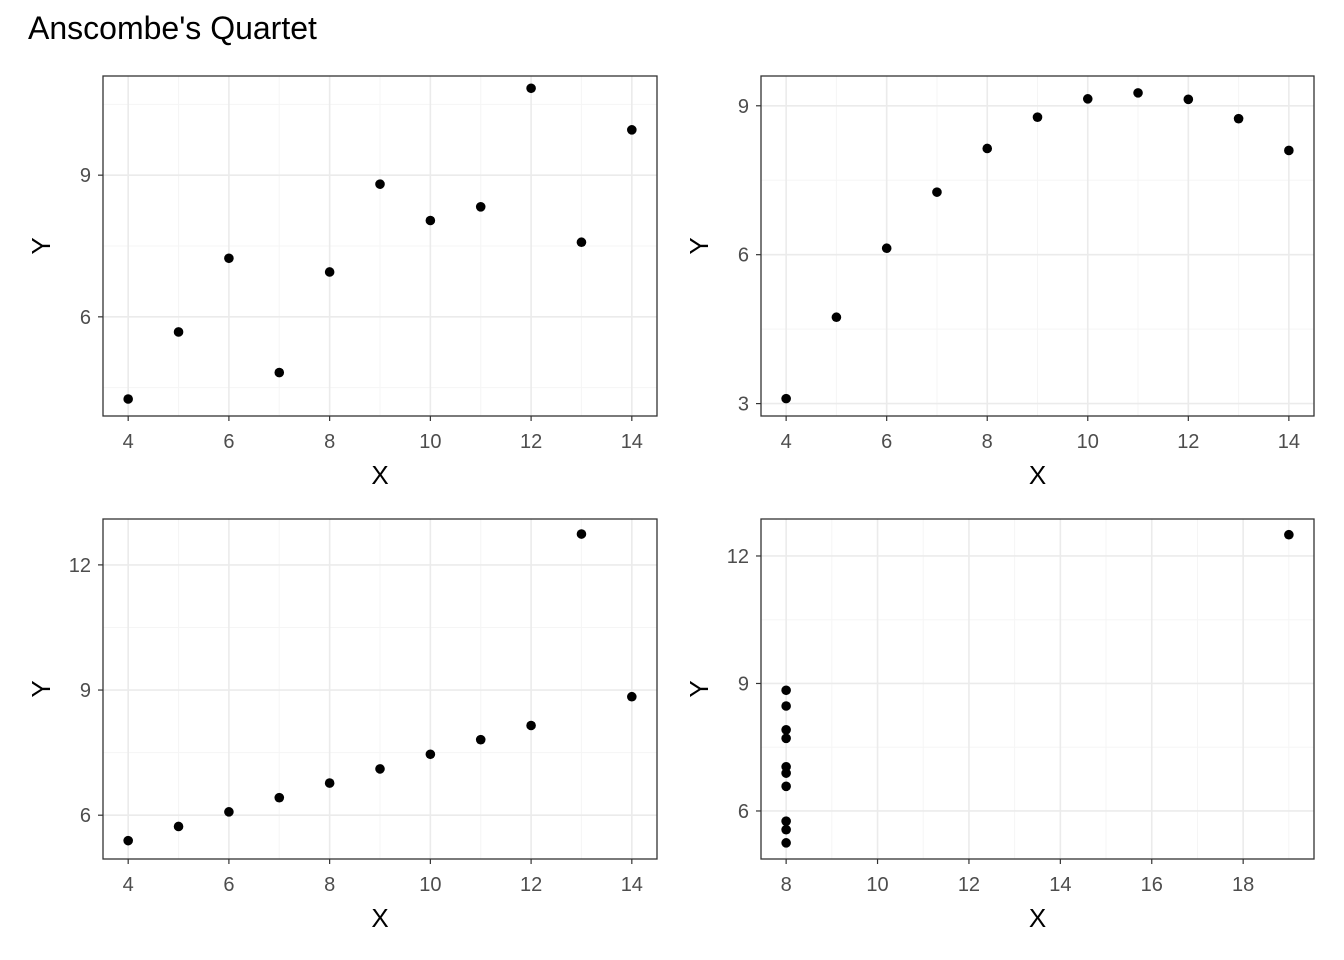 This screenshot has width=1344, height=960. What do you see at coordinates (1152, 885) in the screenshot?
I see `x-tick-label: 16` at bounding box center [1152, 885].